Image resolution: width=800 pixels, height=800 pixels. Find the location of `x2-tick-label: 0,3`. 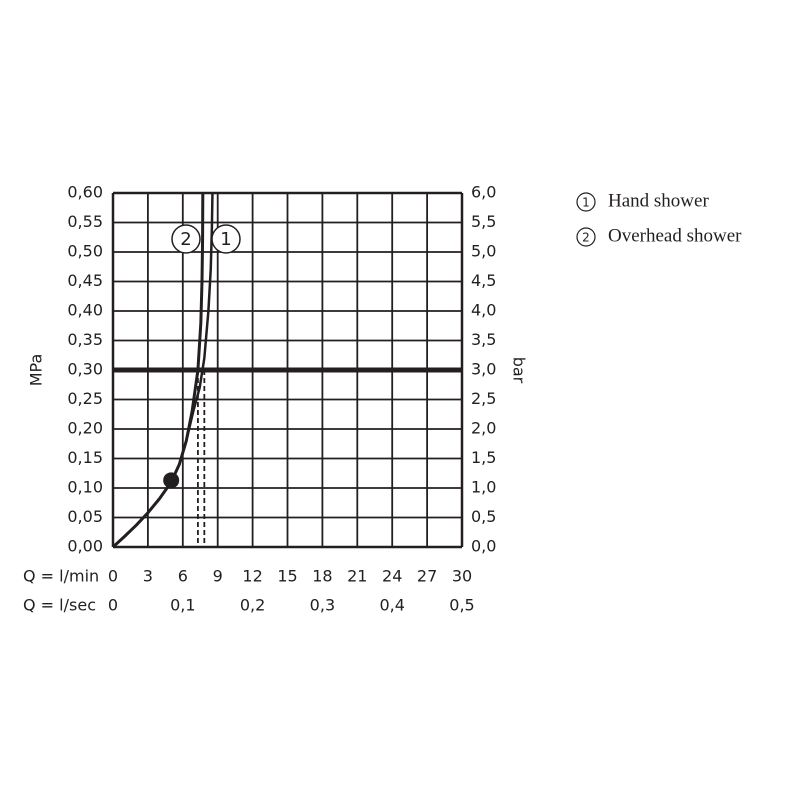

x2-tick-label: 0,3 is located at coordinates (322, 605).